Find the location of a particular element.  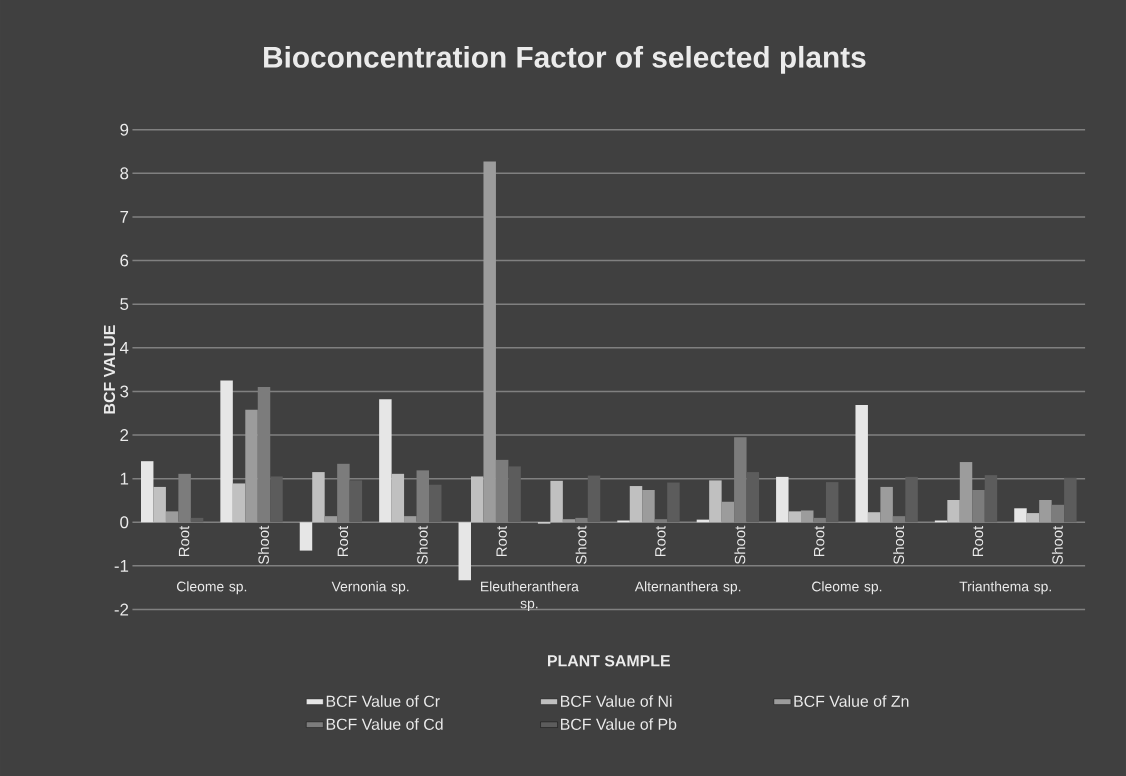

annotation: Trianthema sp. is located at coordinates (1005, 588).